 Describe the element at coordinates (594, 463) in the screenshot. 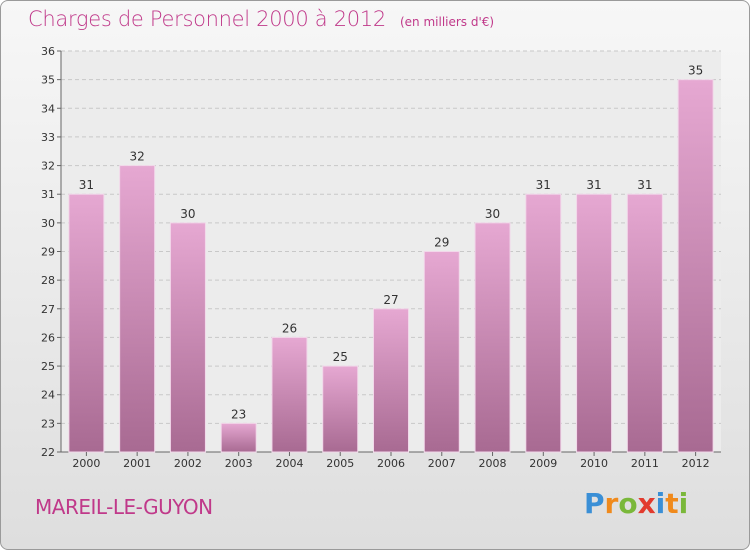

I see `x-tick-label-2010: 2010` at that location.